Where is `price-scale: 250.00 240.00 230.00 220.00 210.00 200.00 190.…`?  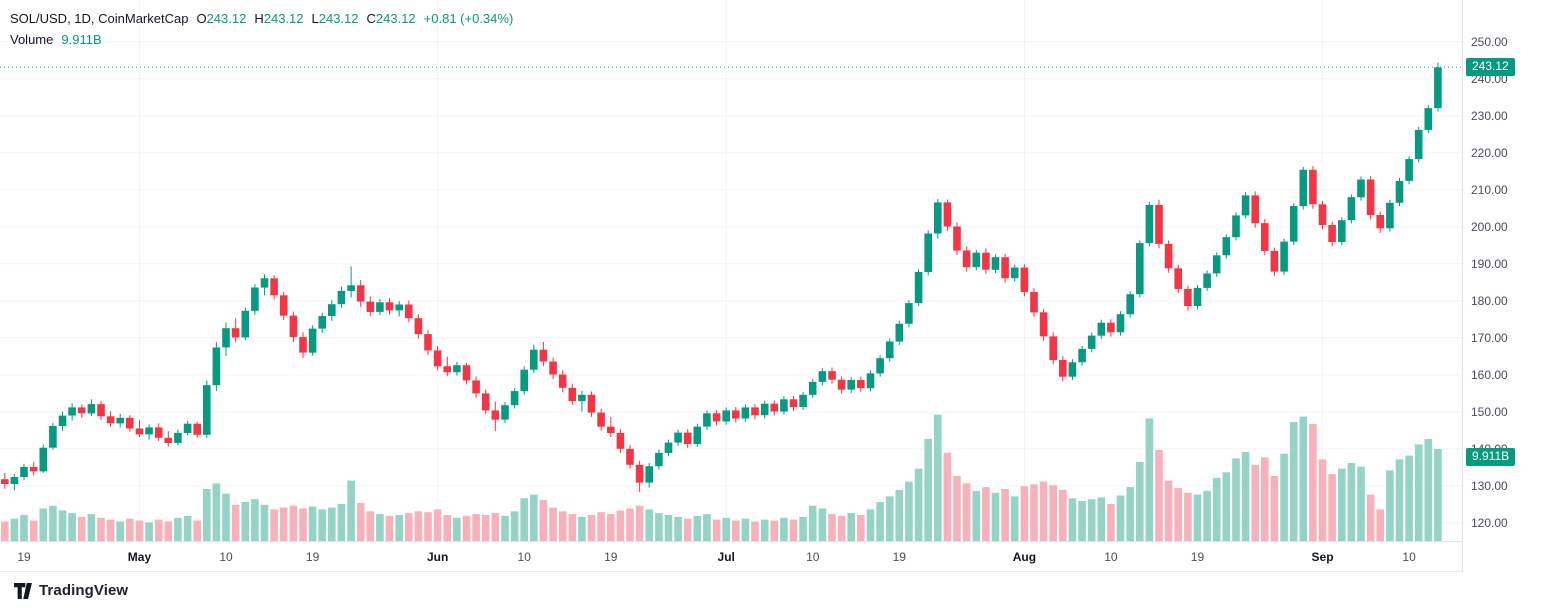
price-scale: 250.00 240.00 230.00 220.00 210.00 200.00 190.… is located at coordinates (1503, 286).